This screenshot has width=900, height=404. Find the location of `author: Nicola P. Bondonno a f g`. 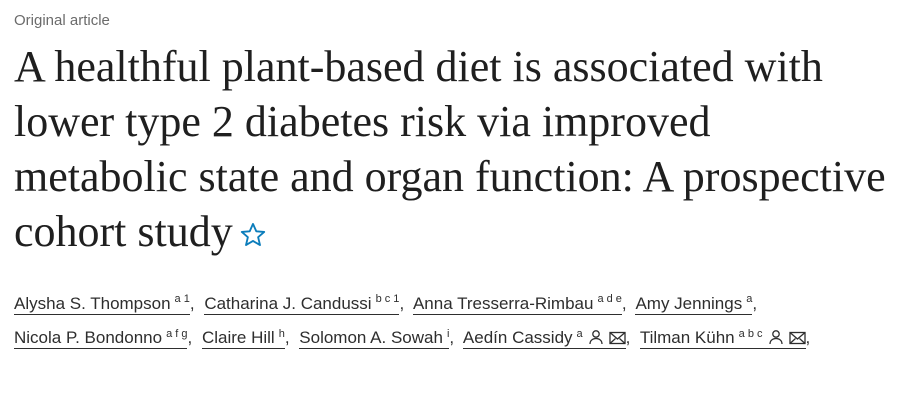

author: Nicola P. Bondonno a f g is located at coordinates (101, 338).